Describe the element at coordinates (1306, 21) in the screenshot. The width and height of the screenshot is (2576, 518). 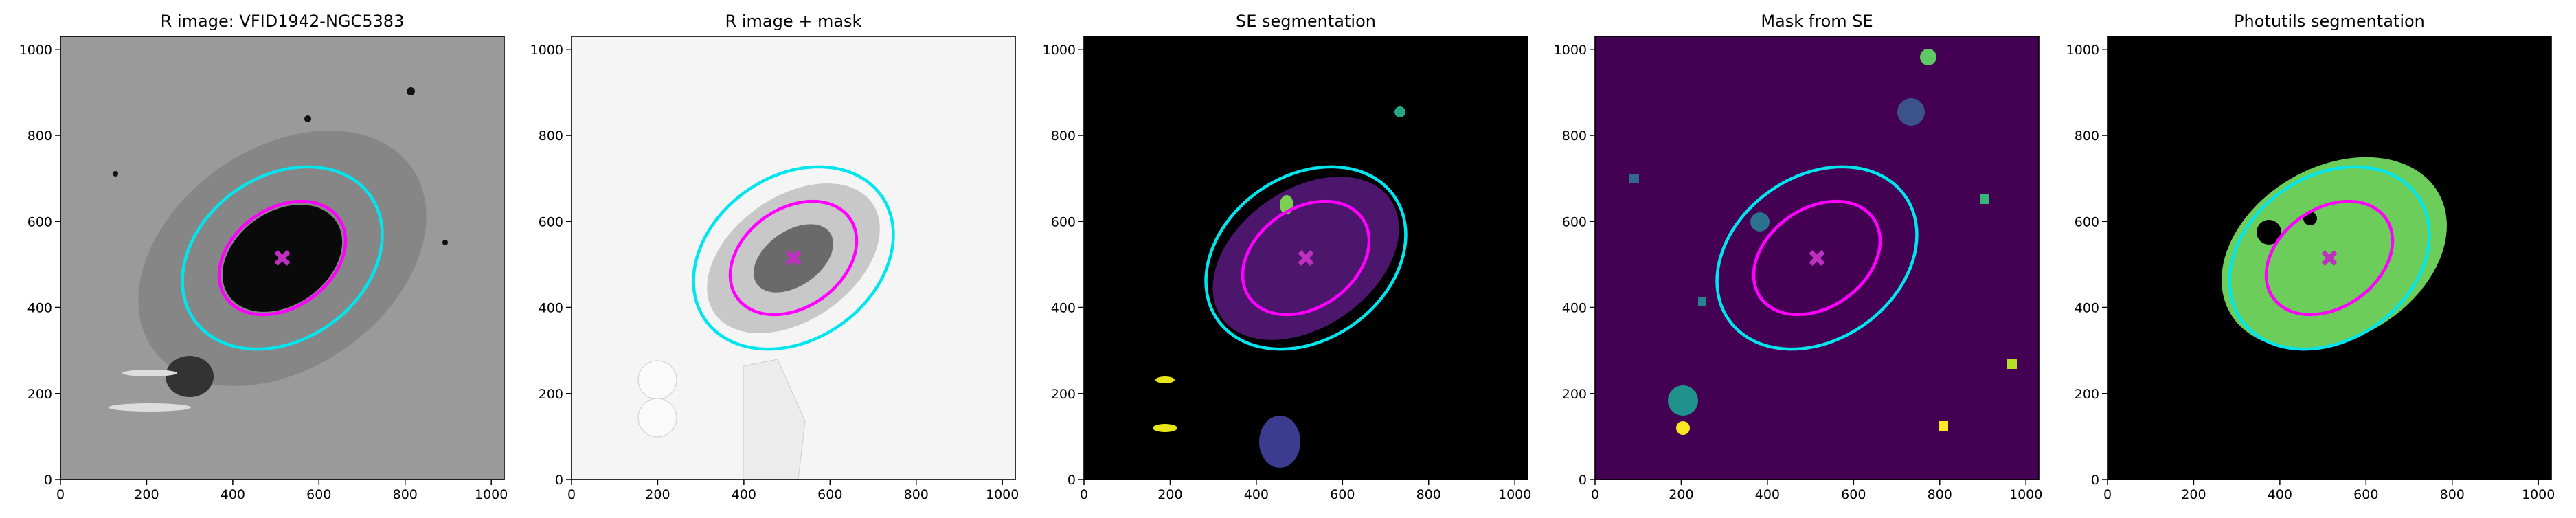
I see `panel-title: SE segmentation` at that location.